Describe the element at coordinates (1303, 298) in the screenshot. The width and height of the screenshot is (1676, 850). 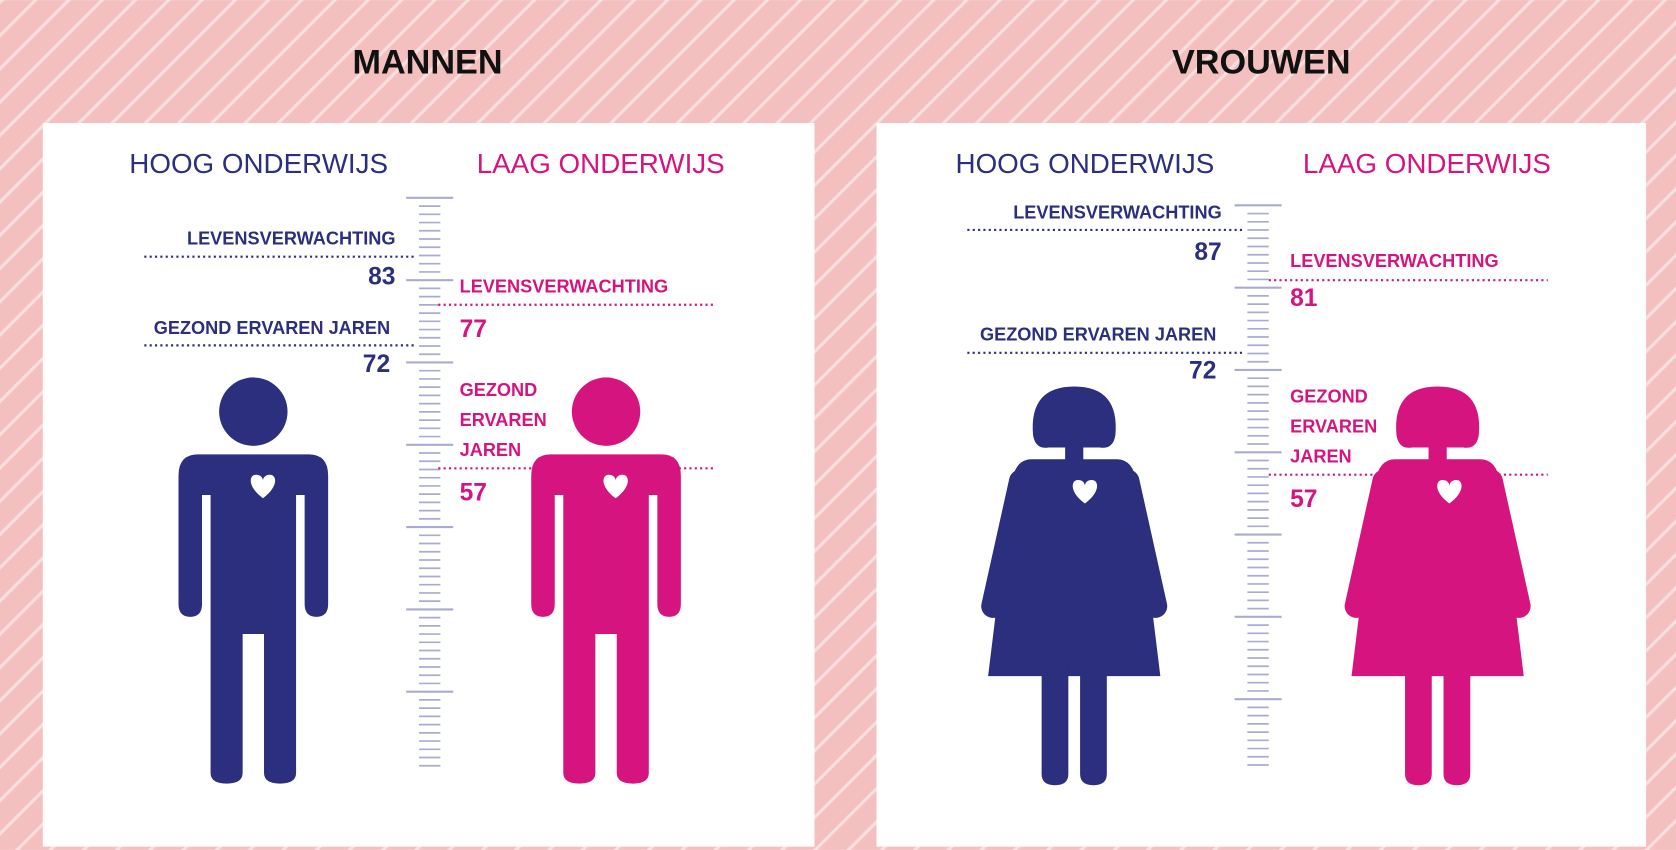
I see `value: 81` at that location.